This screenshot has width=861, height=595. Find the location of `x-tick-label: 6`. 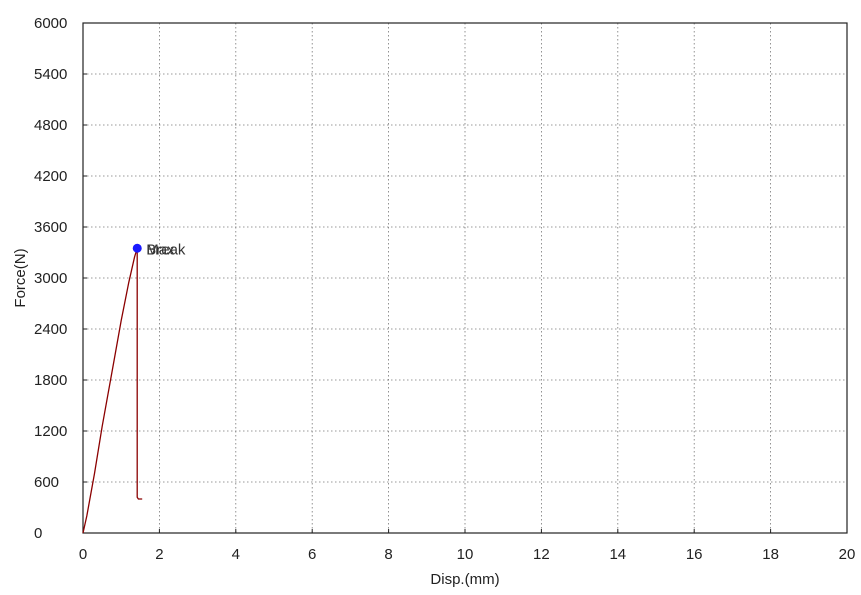

x-tick-label: 6 is located at coordinates (312, 554).